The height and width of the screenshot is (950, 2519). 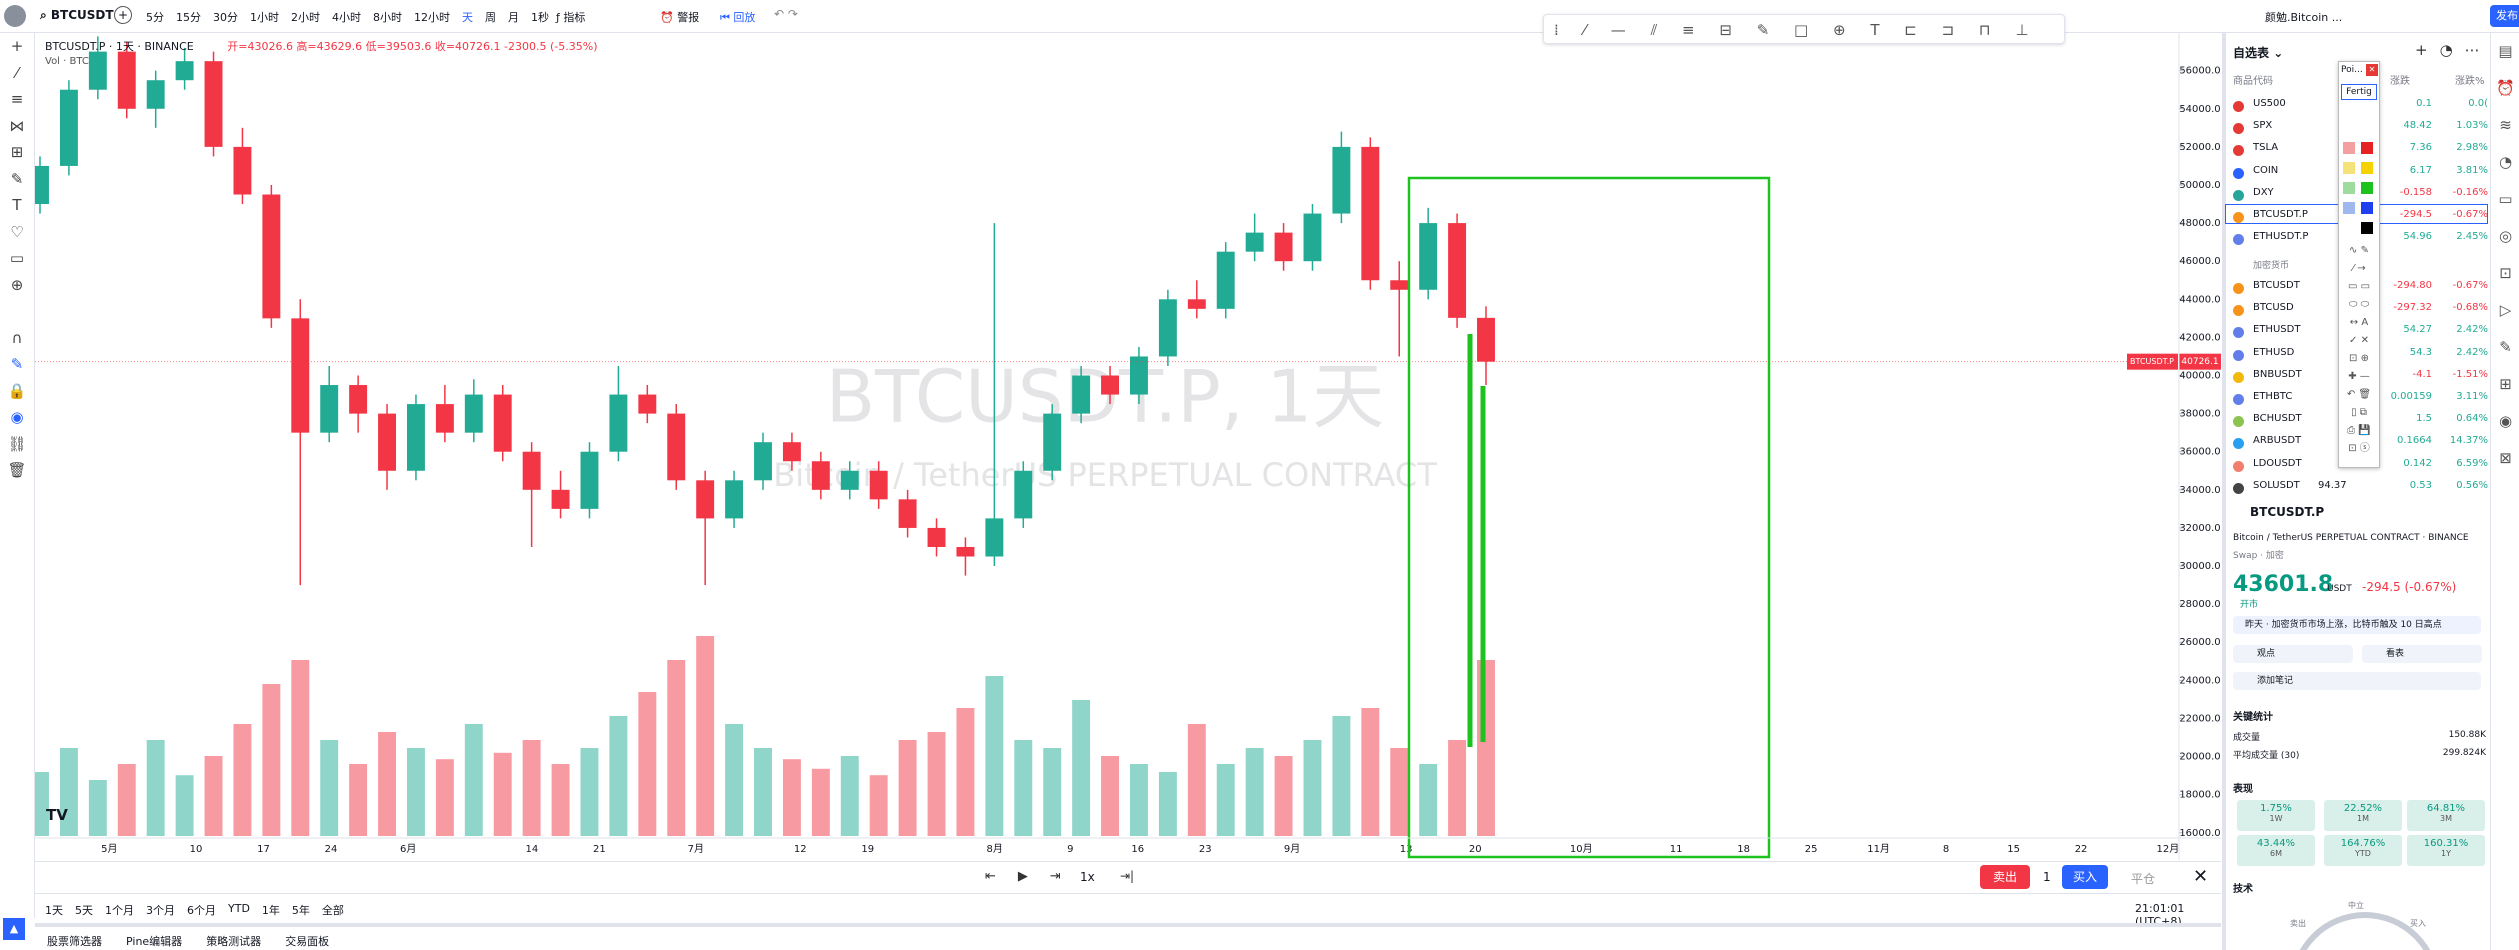 What do you see at coordinates (1370, 772) in the screenshot?
I see `volume-bar` at bounding box center [1370, 772].